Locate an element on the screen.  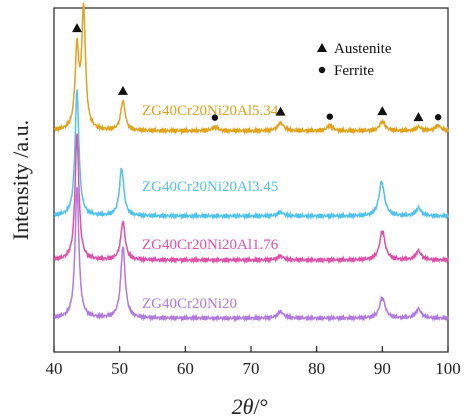
x-tick-label: 80 is located at coordinates (316, 368).